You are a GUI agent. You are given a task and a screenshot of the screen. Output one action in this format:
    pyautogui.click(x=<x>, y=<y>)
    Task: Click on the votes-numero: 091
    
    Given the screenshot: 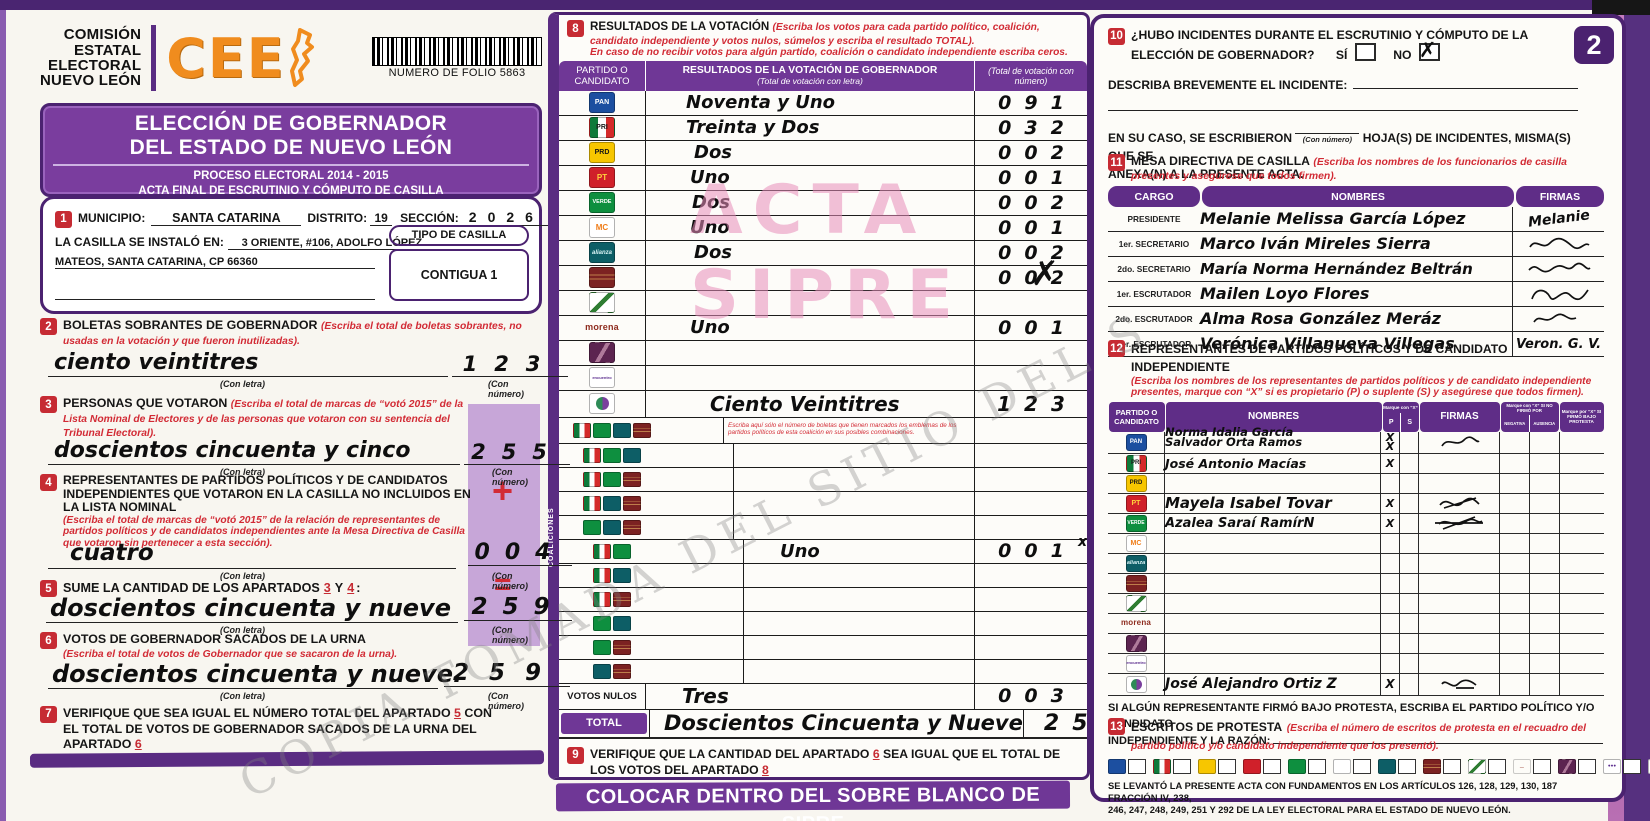 What is the action you would take?
    pyautogui.click(x=1037, y=102)
    